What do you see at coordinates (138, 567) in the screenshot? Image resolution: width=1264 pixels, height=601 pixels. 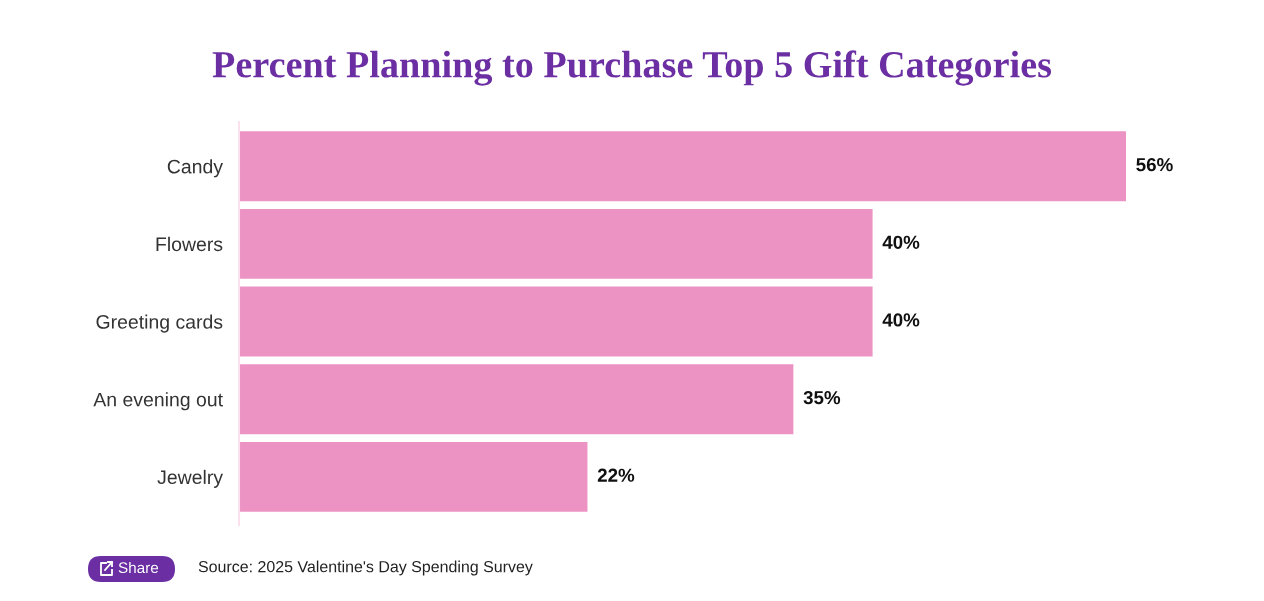 I see `text: Share` at bounding box center [138, 567].